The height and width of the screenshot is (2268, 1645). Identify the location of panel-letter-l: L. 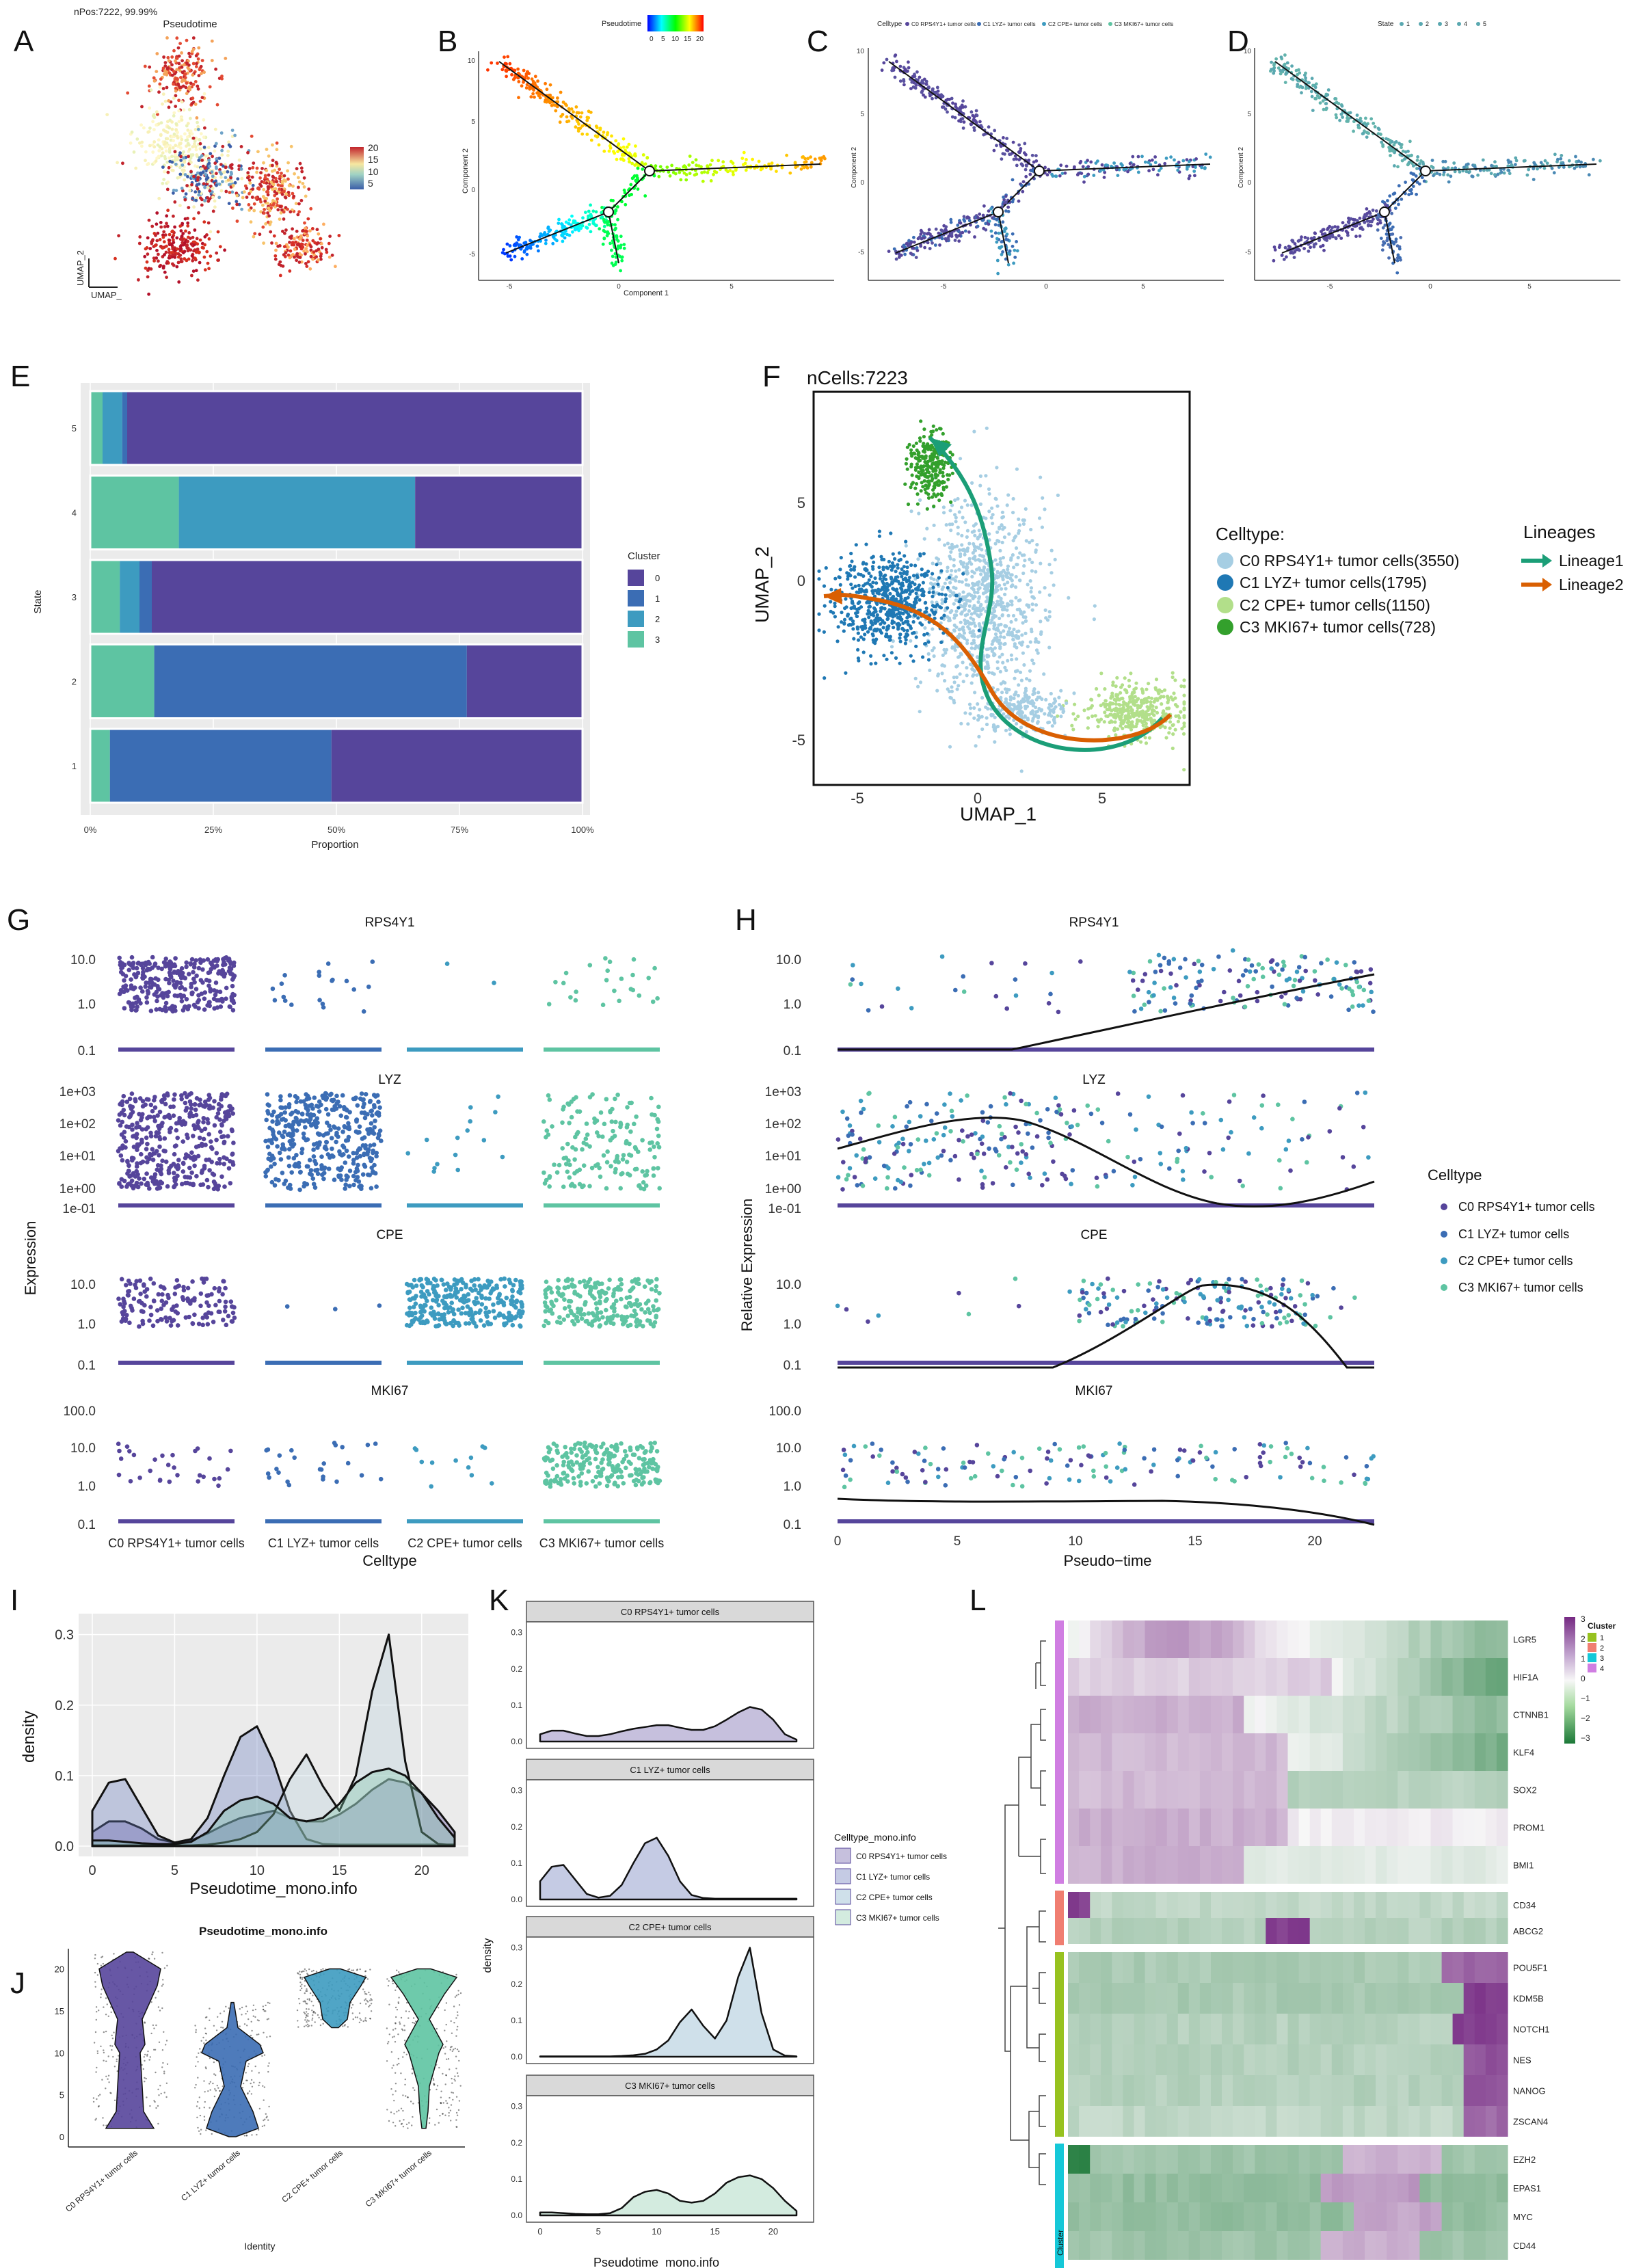
(978, 1600).